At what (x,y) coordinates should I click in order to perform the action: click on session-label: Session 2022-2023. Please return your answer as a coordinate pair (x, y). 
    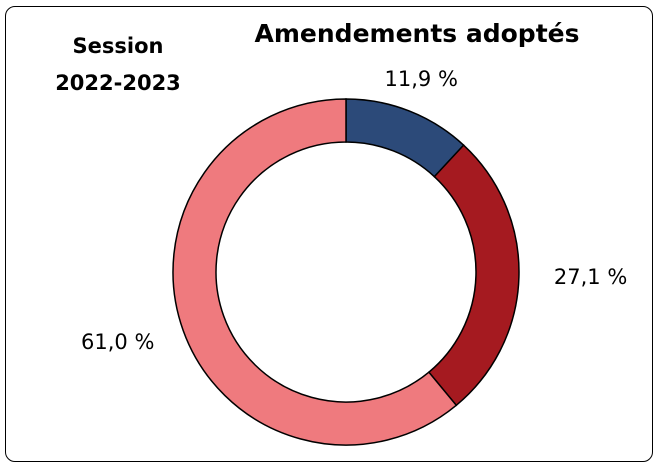
    Looking at the image, I should click on (118, 65).